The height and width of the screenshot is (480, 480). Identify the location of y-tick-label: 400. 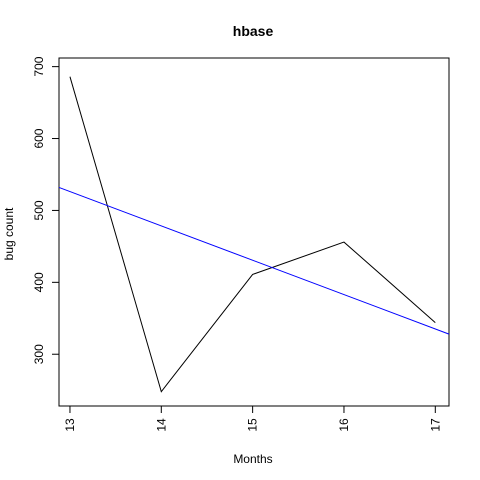
(39, 282).